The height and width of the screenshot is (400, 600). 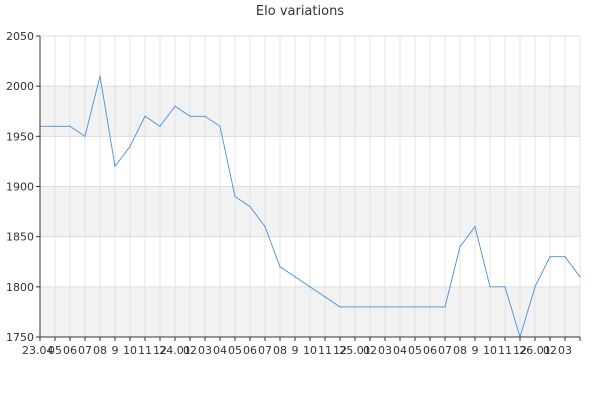 I want to click on y-tick-label-1950: 1950, so click(x=20, y=136).